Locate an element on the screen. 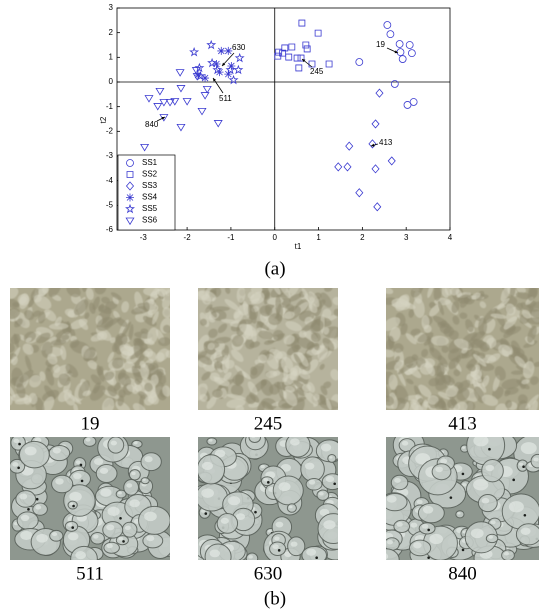 This screenshot has width=549, height=613. x-tick-label: 3 is located at coordinates (406, 237).